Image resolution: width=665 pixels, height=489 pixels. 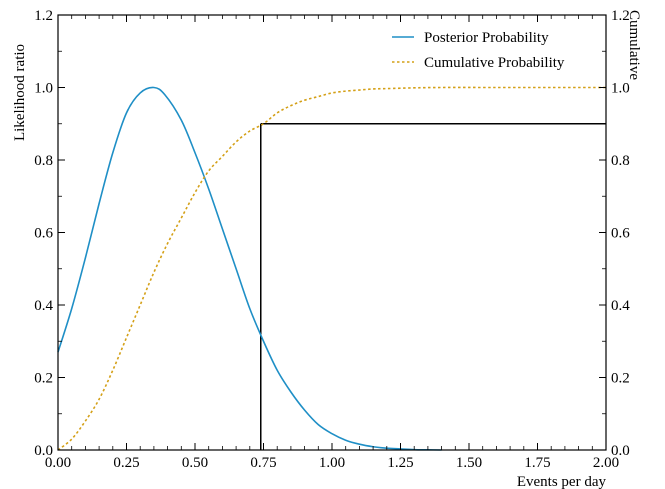 I want to click on y-tick-label-right: 0.0, so click(x=620, y=451).